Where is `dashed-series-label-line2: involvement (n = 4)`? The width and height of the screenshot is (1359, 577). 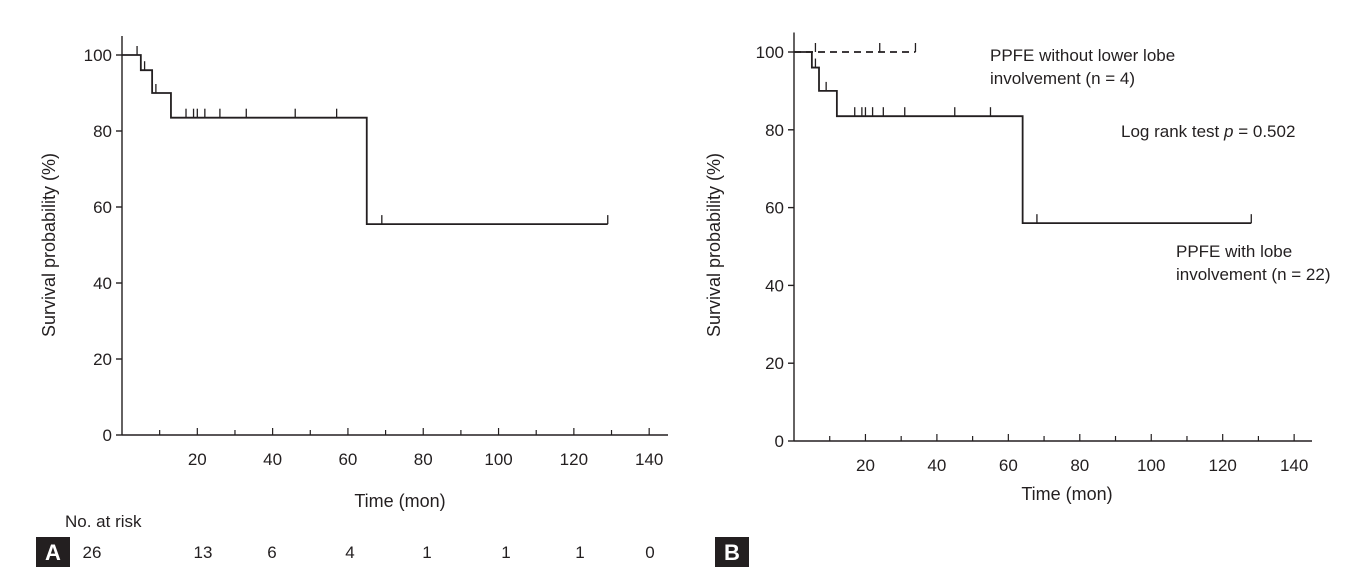
dashed-series-label-line2: involvement (n = 4) is located at coordinates (1062, 78).